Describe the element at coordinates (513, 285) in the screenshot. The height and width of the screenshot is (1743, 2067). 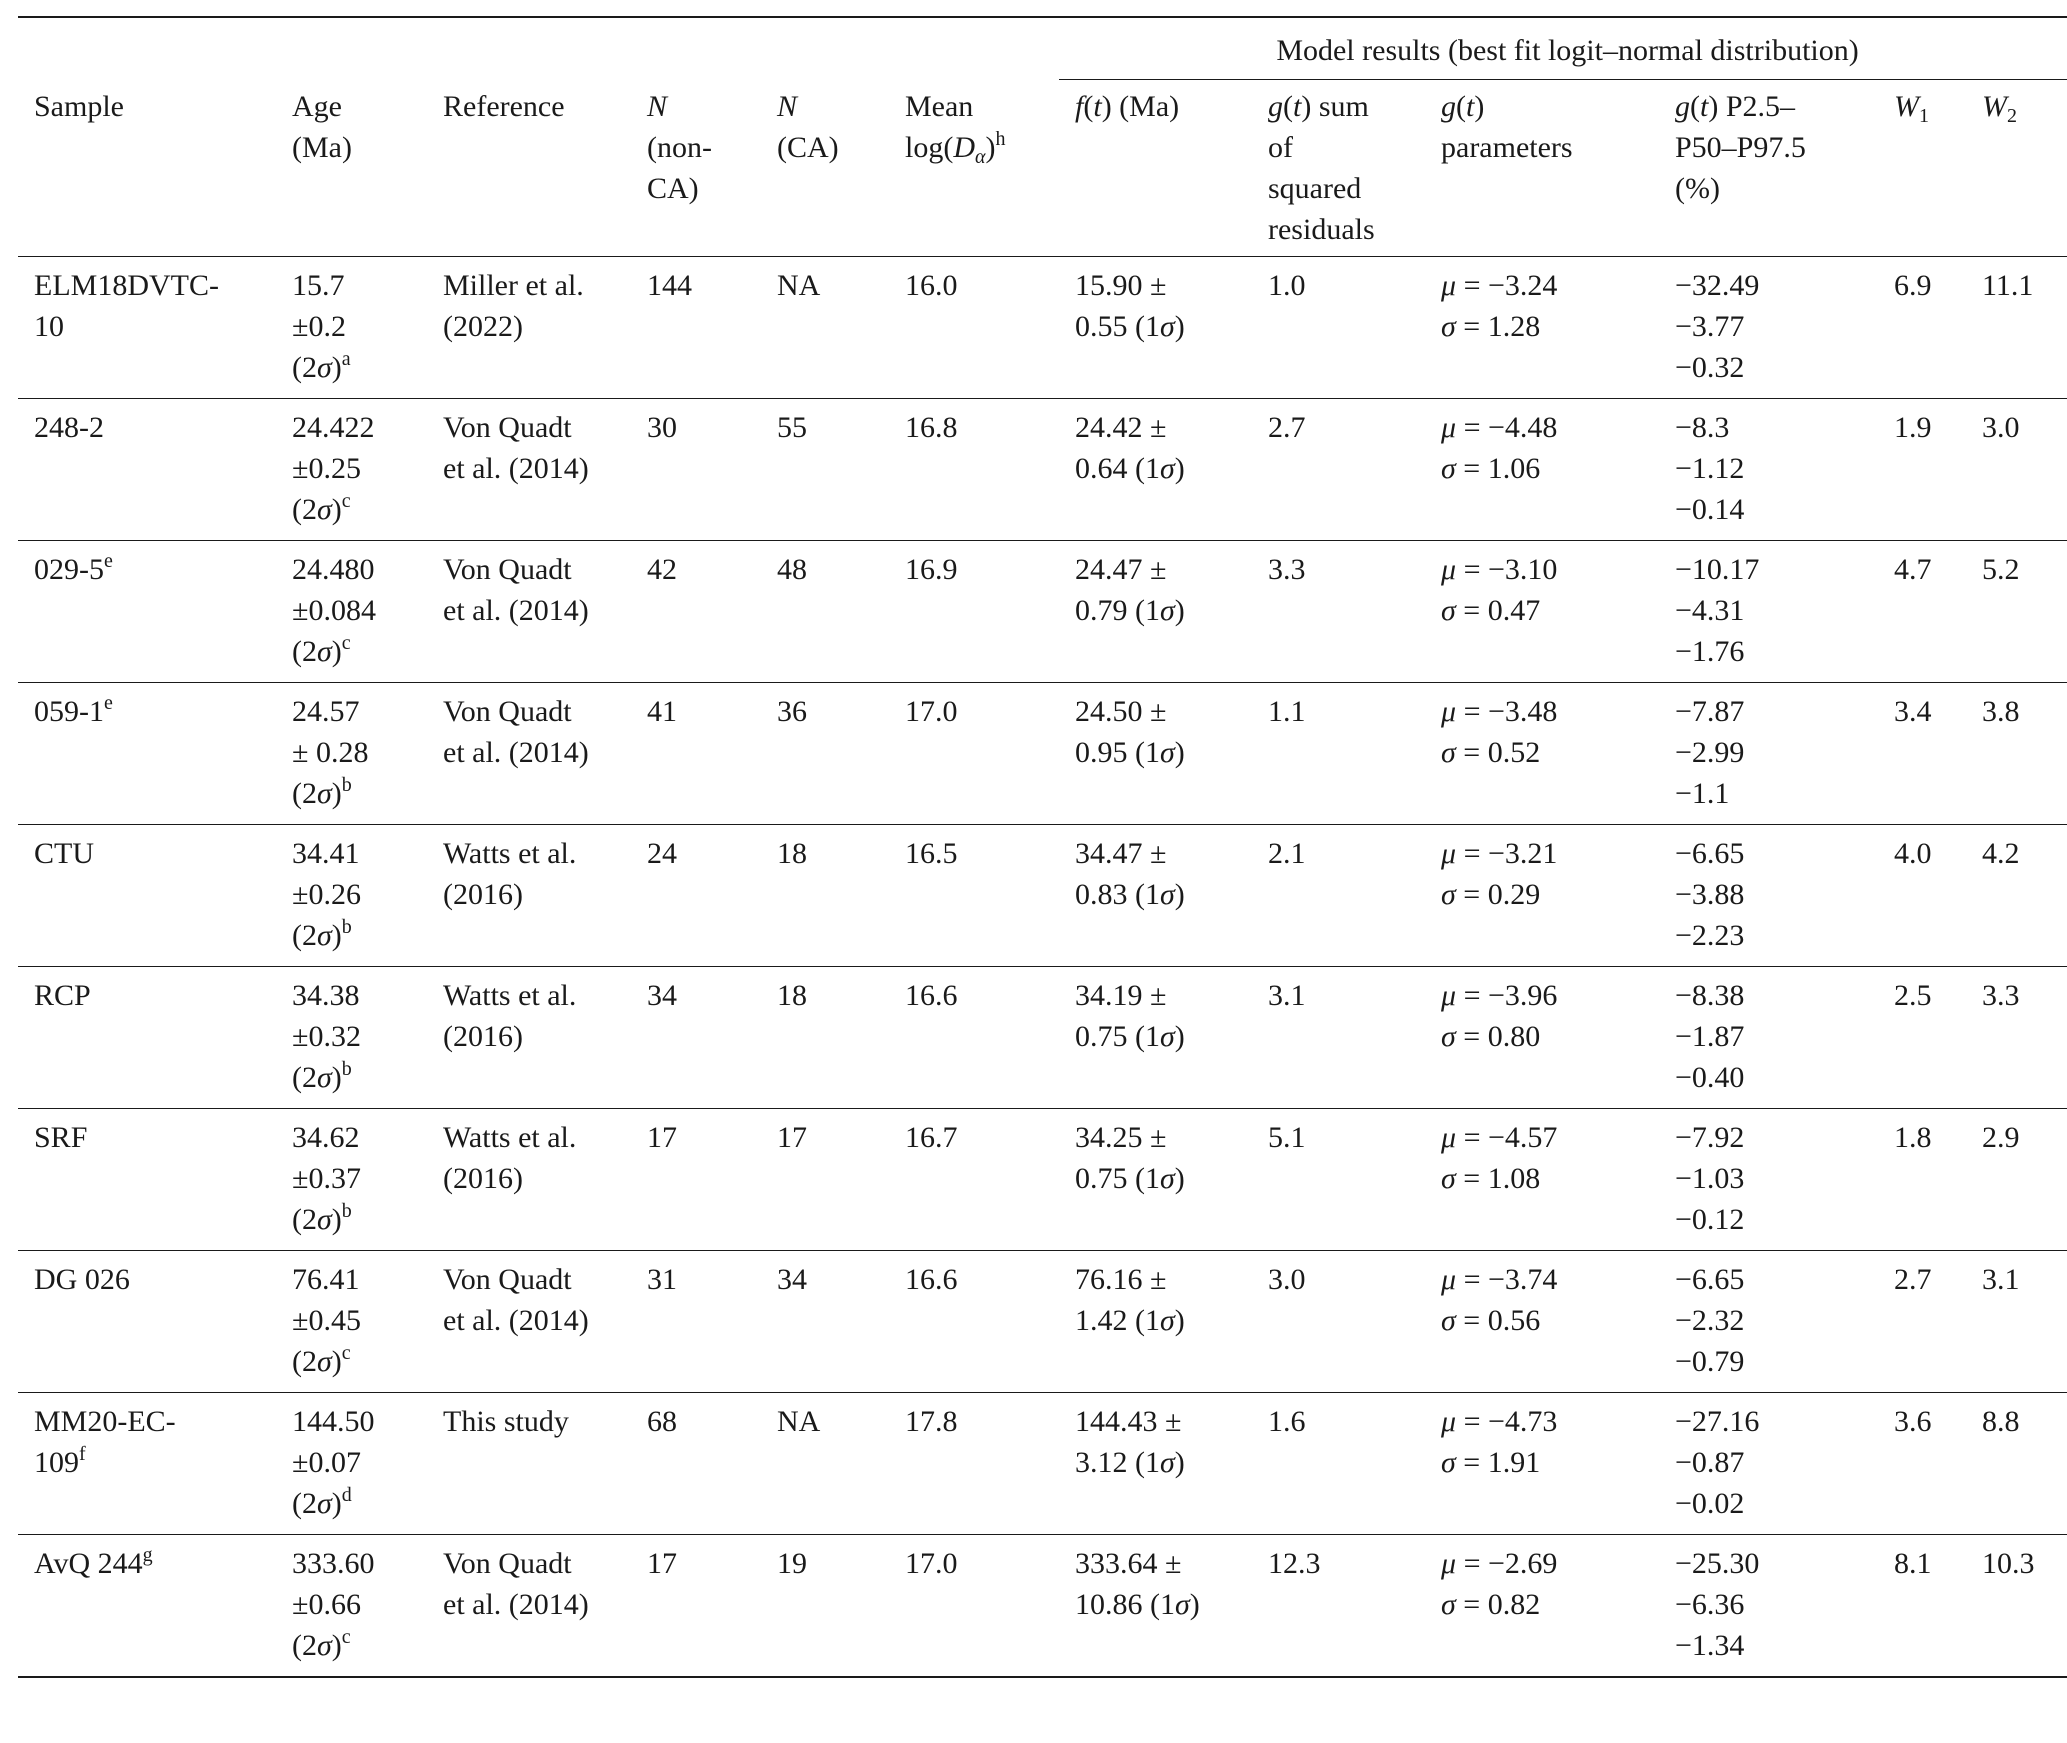
I see `cell-line: Miller et al.` at that location.